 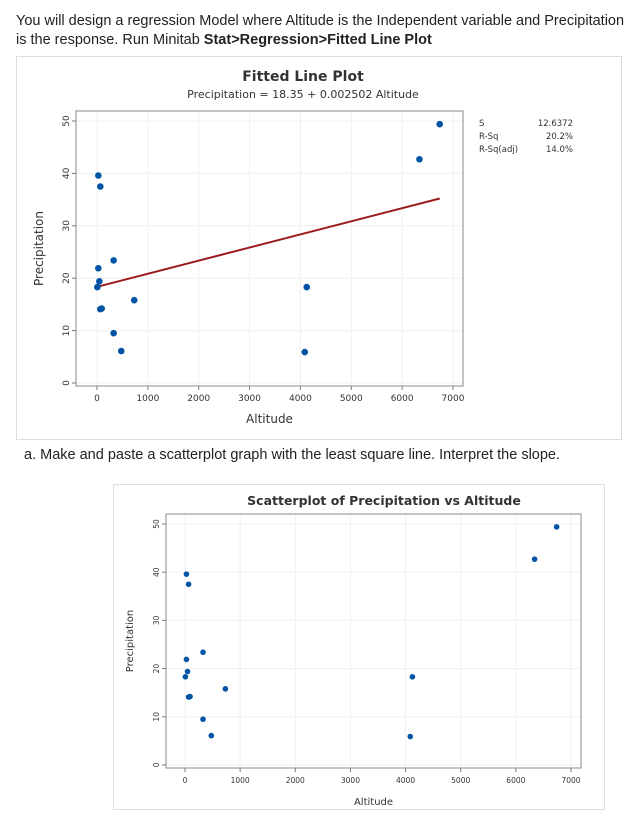 I want to click on stat-value: 14.0%, so click(x=559, y=150).